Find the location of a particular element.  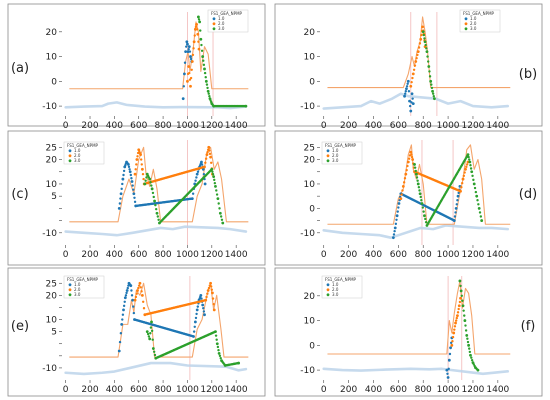

legend-title: FS1_GEA_NPMP is located at coordinates (341, 279).